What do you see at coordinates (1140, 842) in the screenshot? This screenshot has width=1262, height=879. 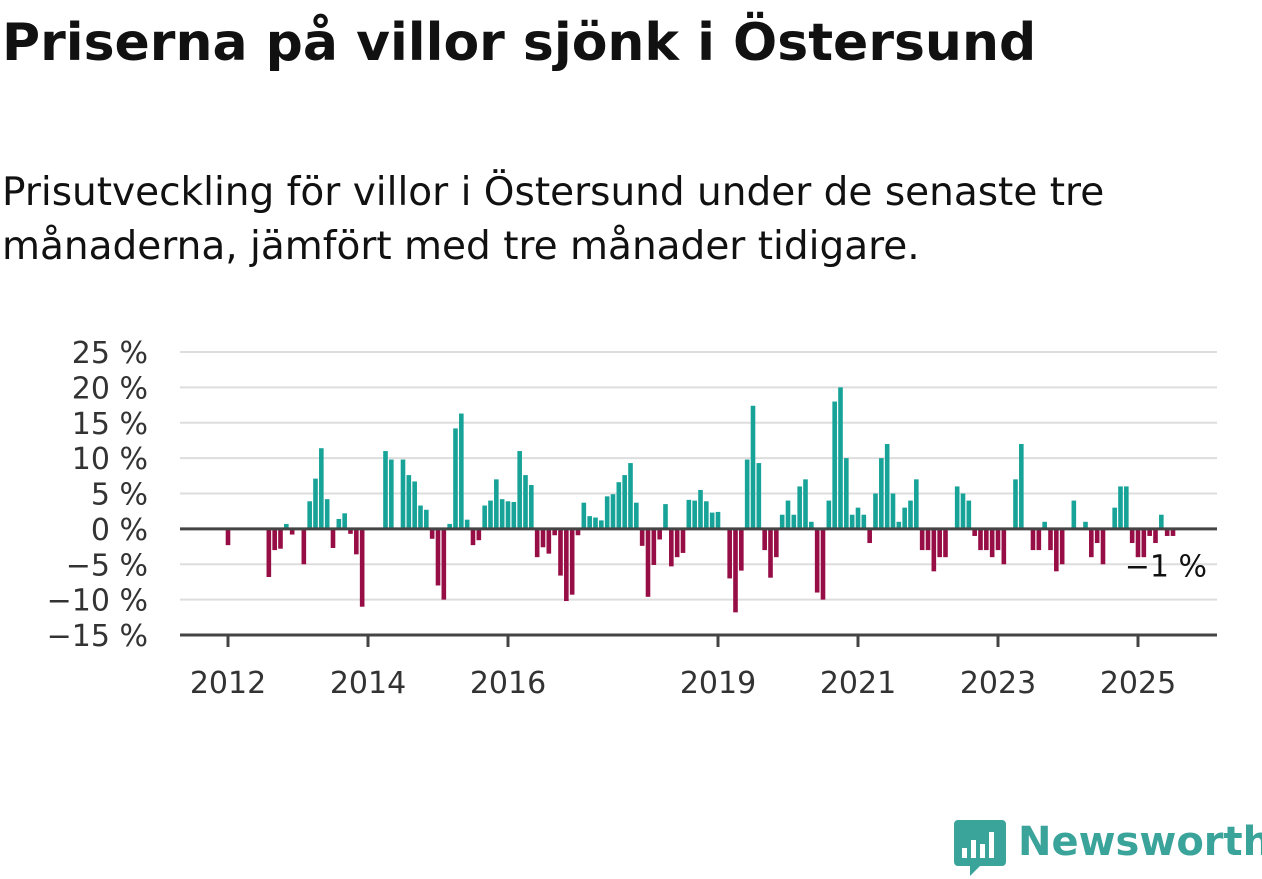 I see `brand-name: Newsworthy` at bounding box center [1140, 842].